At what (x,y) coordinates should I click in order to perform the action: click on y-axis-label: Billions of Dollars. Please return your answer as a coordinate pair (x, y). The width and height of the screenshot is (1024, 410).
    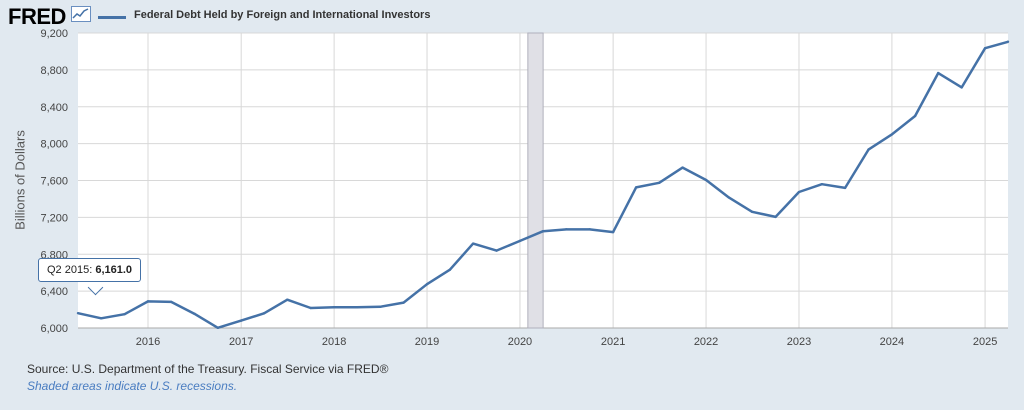
    Looking at the image, I should click on (20, 180).